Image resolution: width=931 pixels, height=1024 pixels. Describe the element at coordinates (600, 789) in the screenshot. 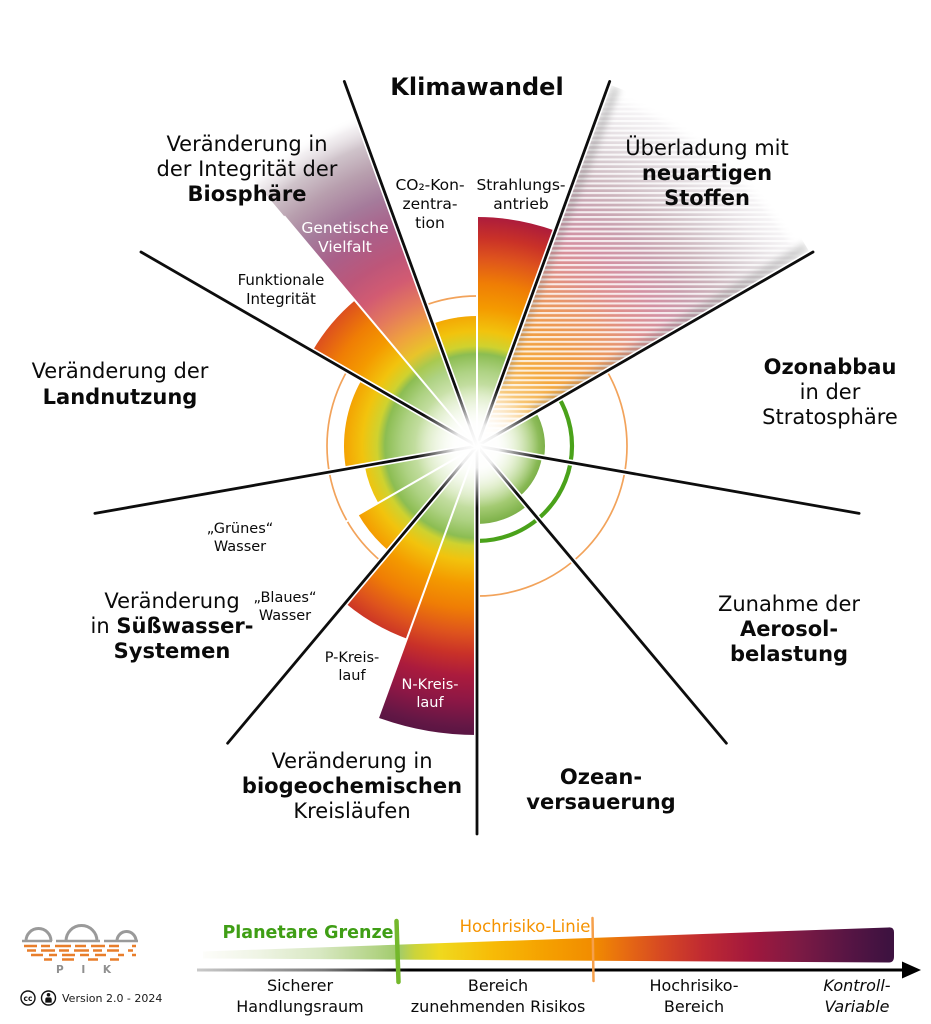

I see `label-ozeanversauerung: Ozean-versauerung` at that location.